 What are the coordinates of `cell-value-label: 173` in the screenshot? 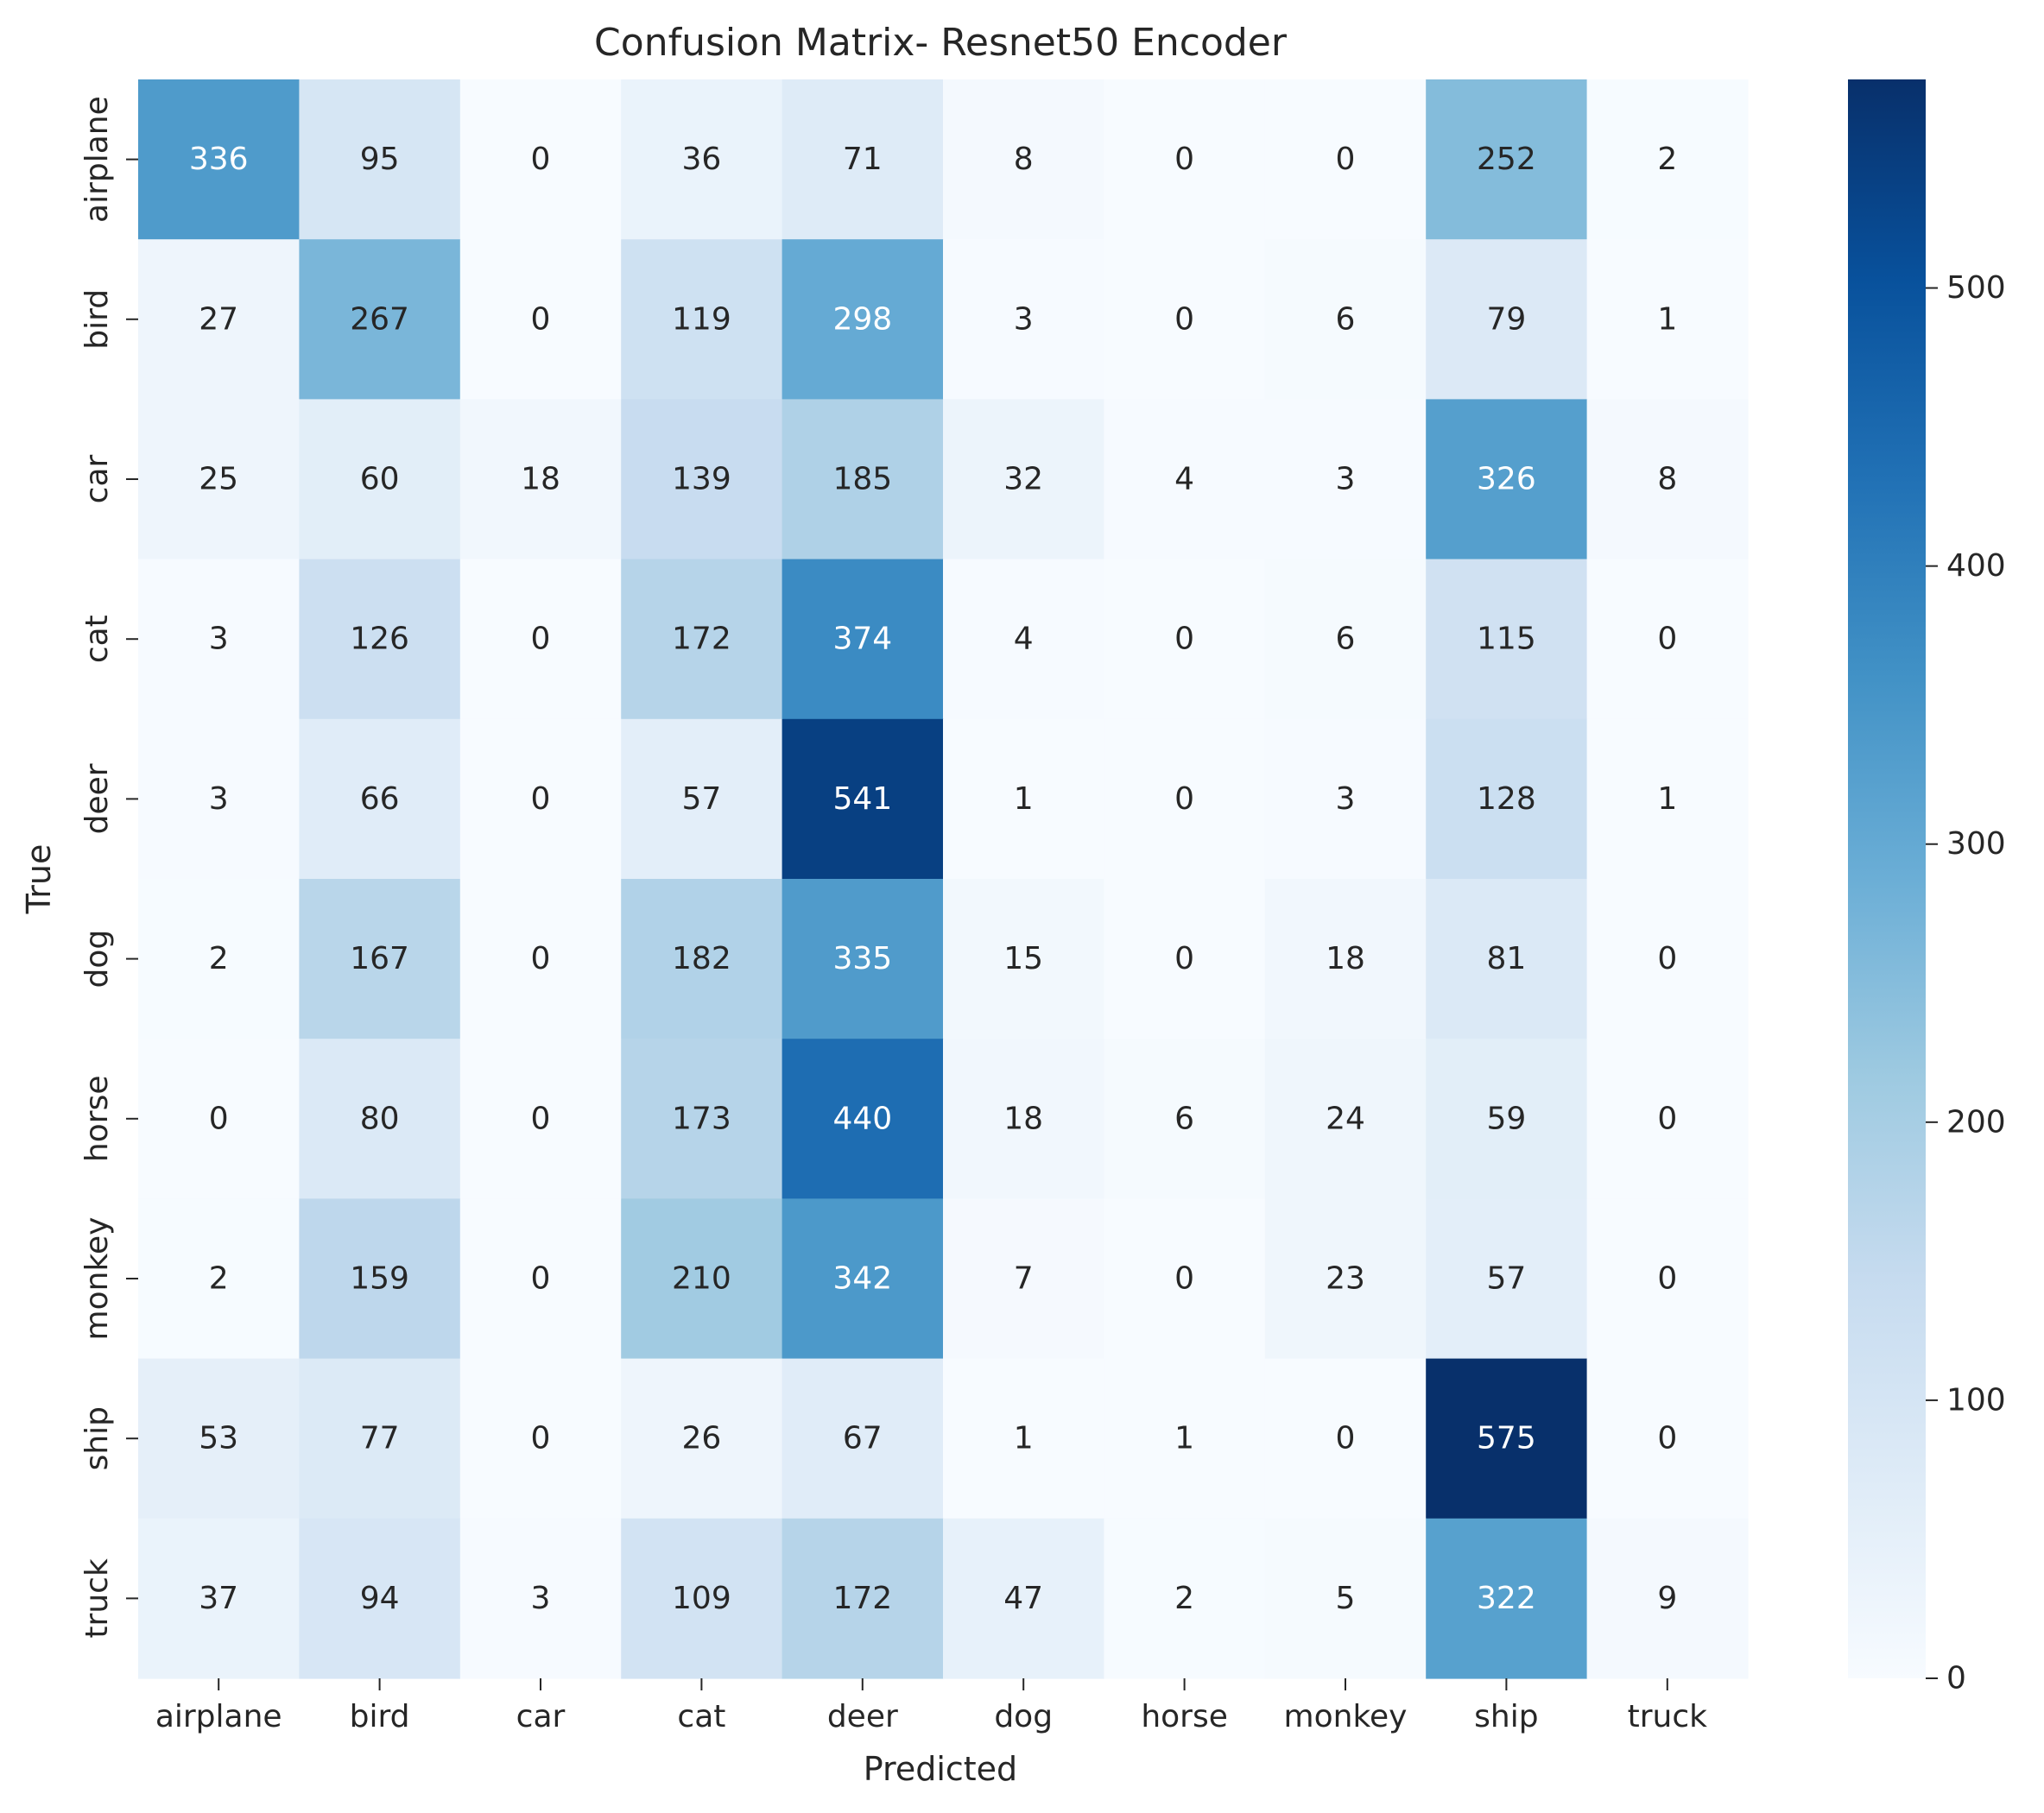 It's located at (701, 1118).